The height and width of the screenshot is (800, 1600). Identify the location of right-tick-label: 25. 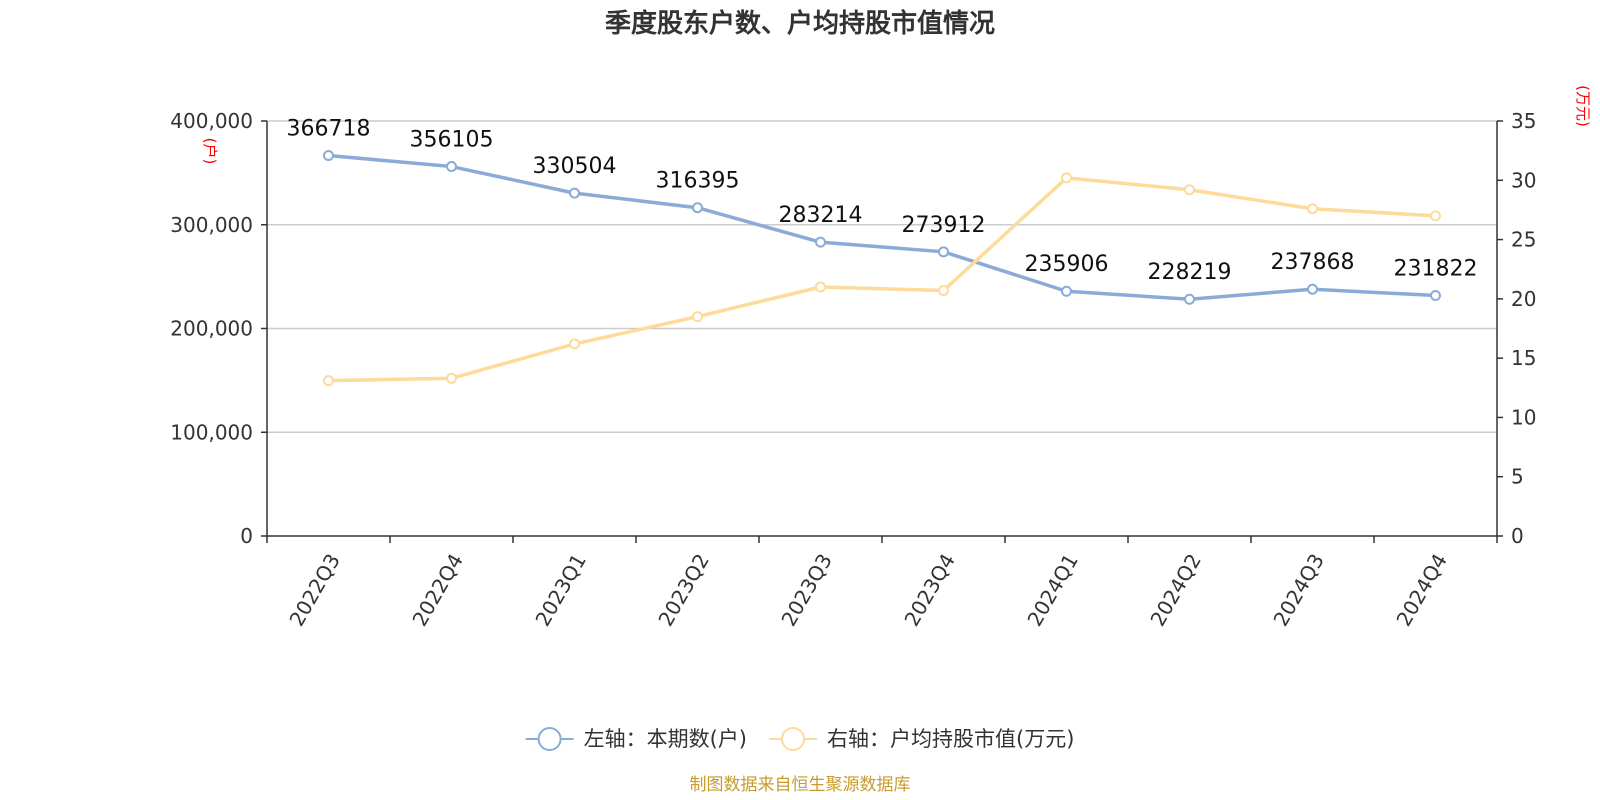
(1523, 240).